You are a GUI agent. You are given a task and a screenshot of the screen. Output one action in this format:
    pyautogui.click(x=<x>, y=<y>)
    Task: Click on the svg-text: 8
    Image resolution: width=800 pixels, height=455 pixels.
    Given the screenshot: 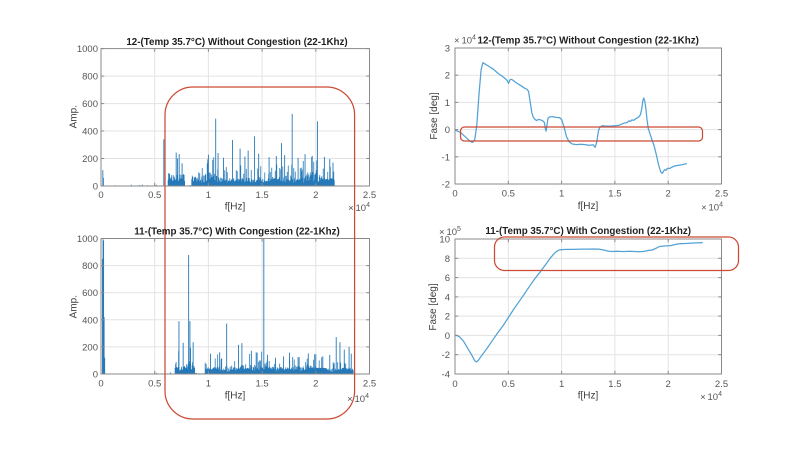 What is the action you would take?
    pyautogui.click(x=447, y=259)
    